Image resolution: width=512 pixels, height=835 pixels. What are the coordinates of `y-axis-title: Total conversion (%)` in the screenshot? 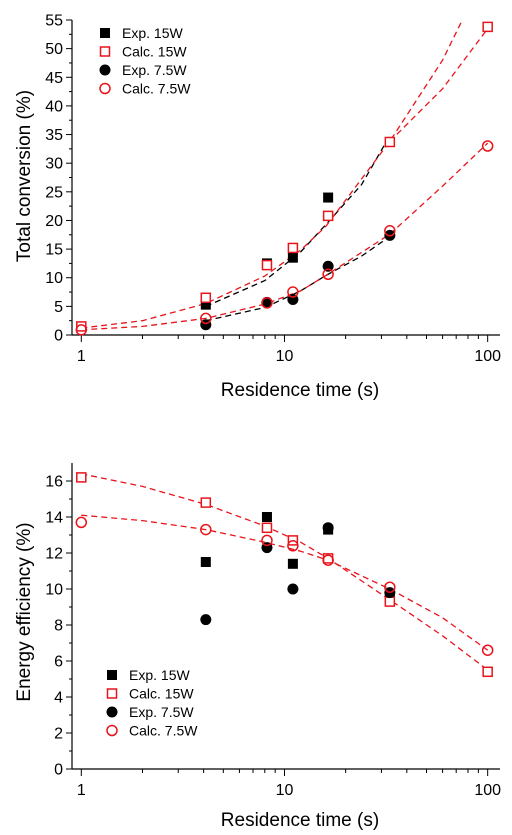 It's located at (24, 176).